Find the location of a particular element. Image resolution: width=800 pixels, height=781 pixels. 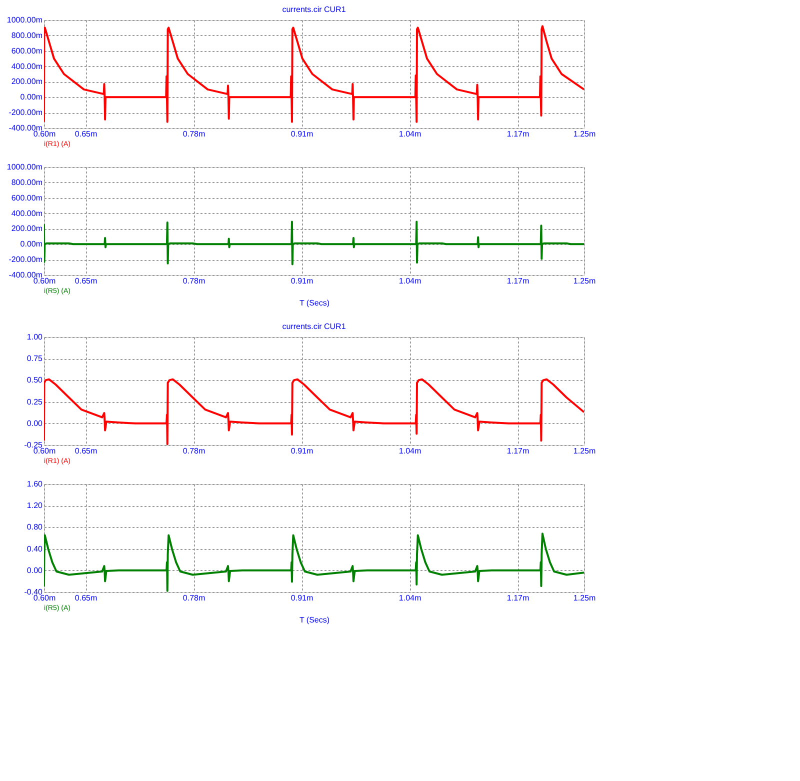

y-tick-label: 0.40 is located at coordinates (35, 549).